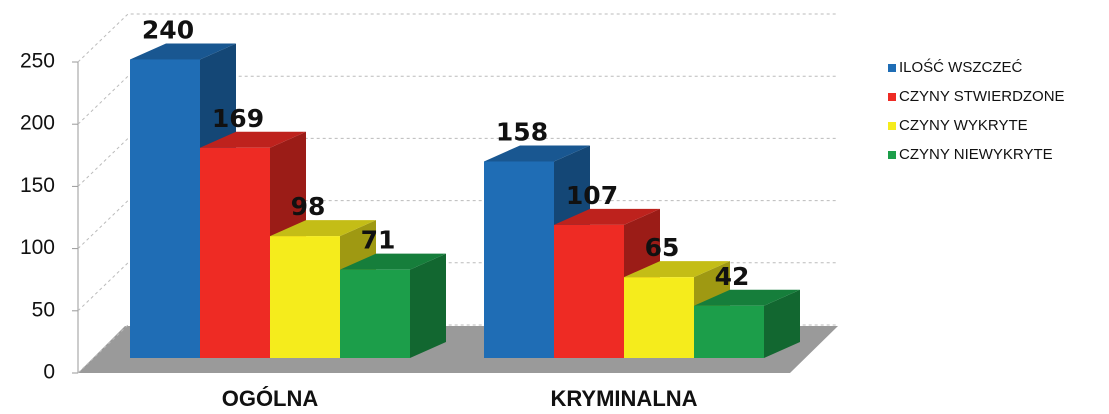 The image size is (1109, 414). What do you see at coordinates (522, 131) in the screenshot?
I see `value-label: 158` at bounding box center [522, 131].